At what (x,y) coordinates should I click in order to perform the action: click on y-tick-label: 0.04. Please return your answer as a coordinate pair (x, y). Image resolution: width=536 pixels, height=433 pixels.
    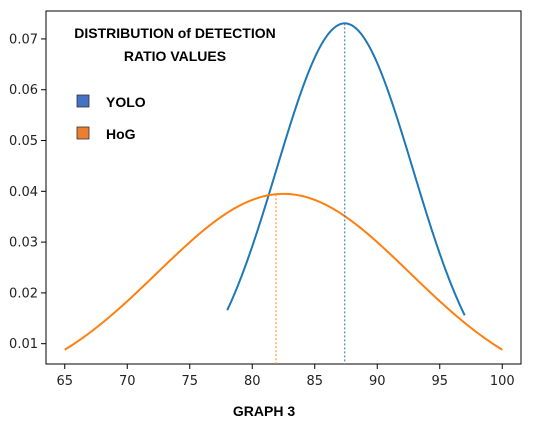
    Looking at the image, I should click on (23, 192).